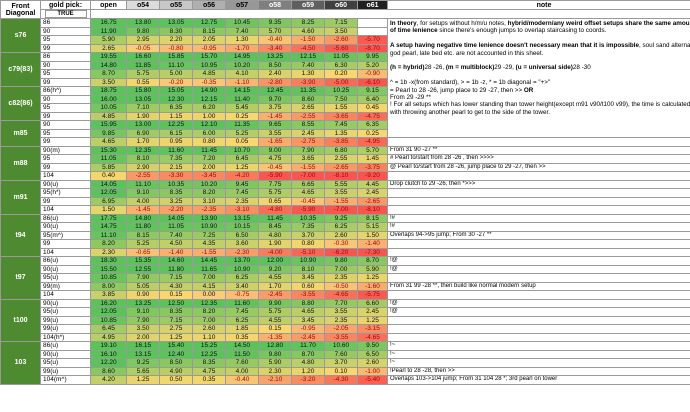 The image size is (690, 412). What do you see at coordinates (341, 125) in the screenshot?
I see `value-cell: 7.45` at bounding box center [341, 125].